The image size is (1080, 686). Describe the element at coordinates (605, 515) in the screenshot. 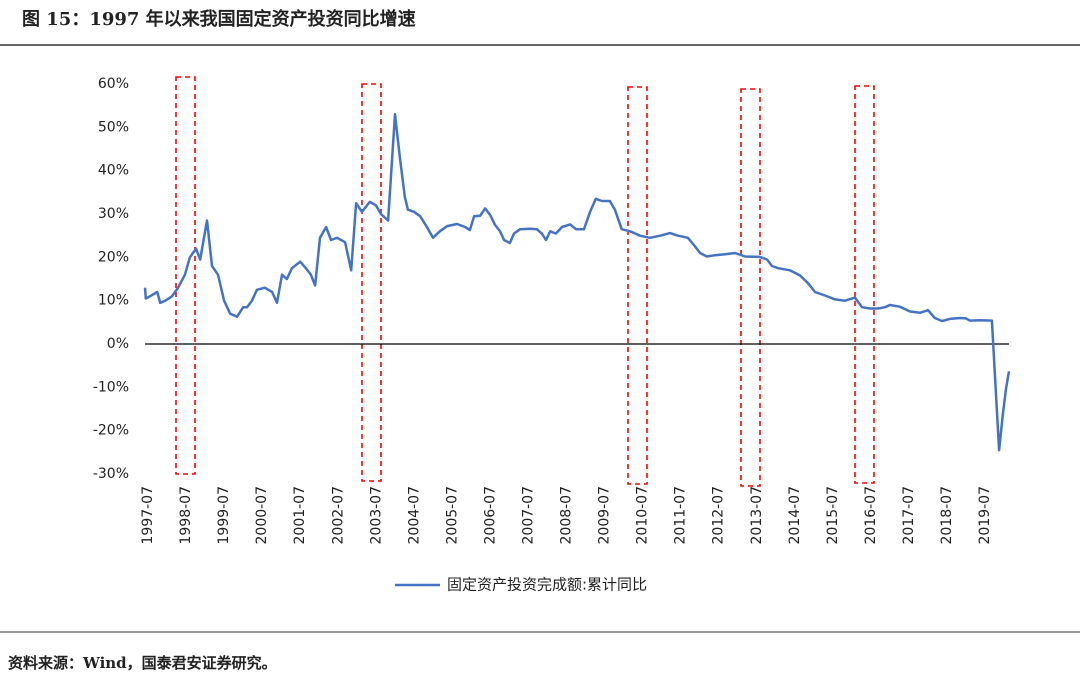

I see `x-tick-label: 2009-07` at that location.